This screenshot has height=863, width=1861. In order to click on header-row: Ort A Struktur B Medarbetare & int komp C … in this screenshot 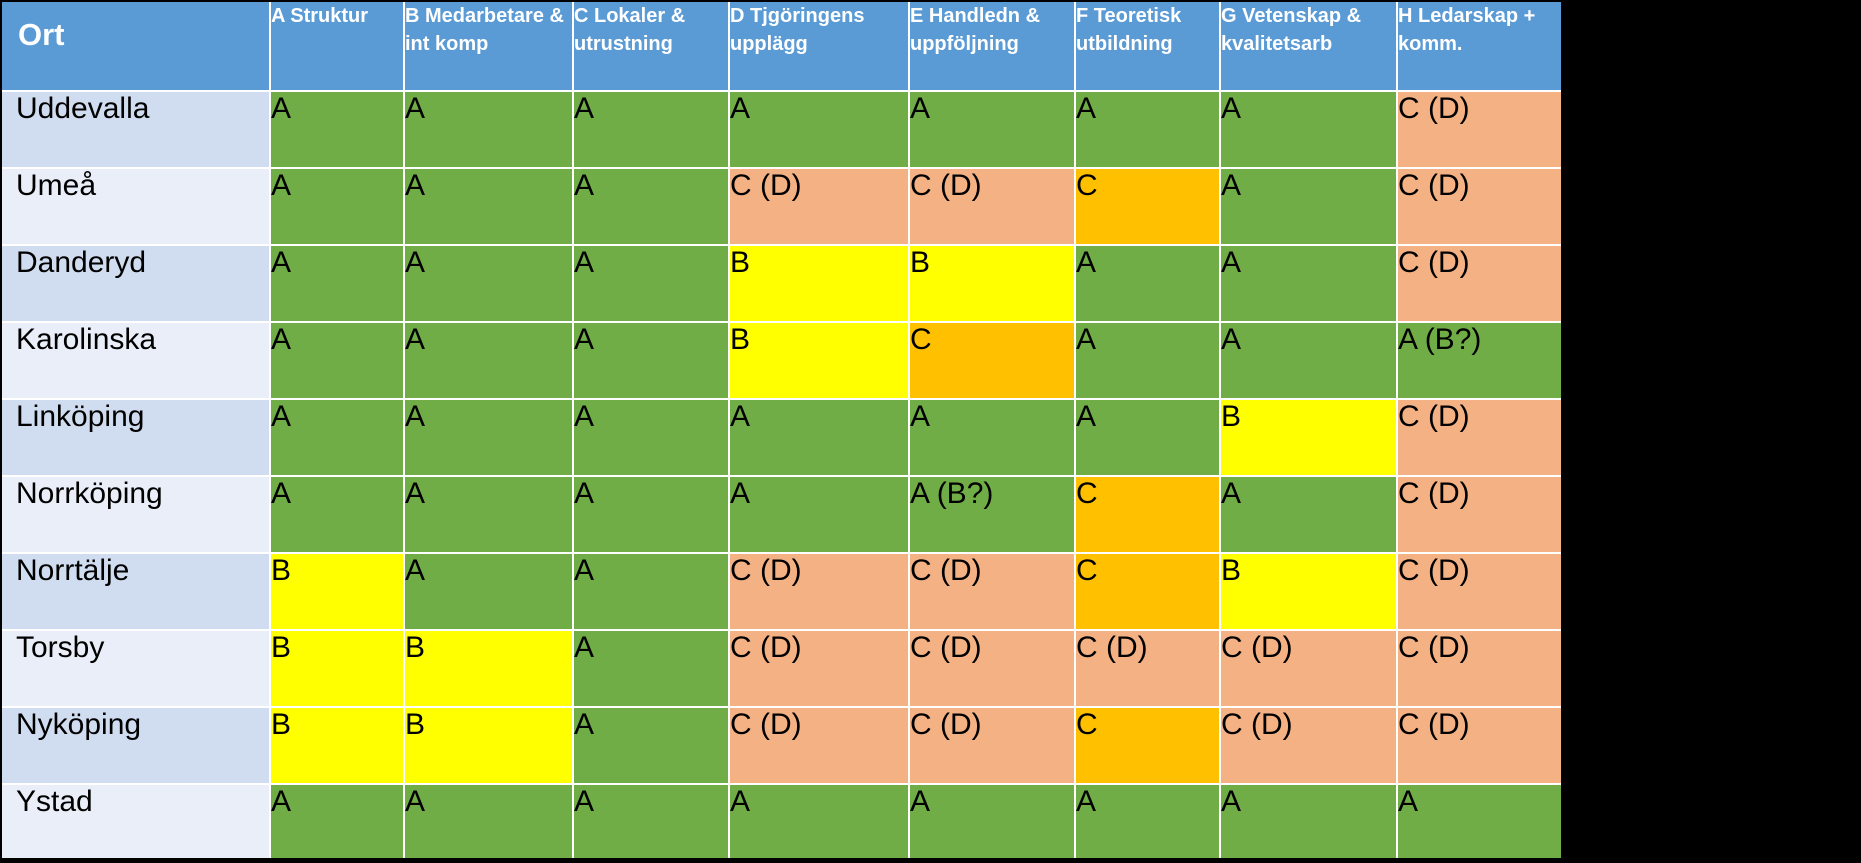, I will do `click(781, 47)`.